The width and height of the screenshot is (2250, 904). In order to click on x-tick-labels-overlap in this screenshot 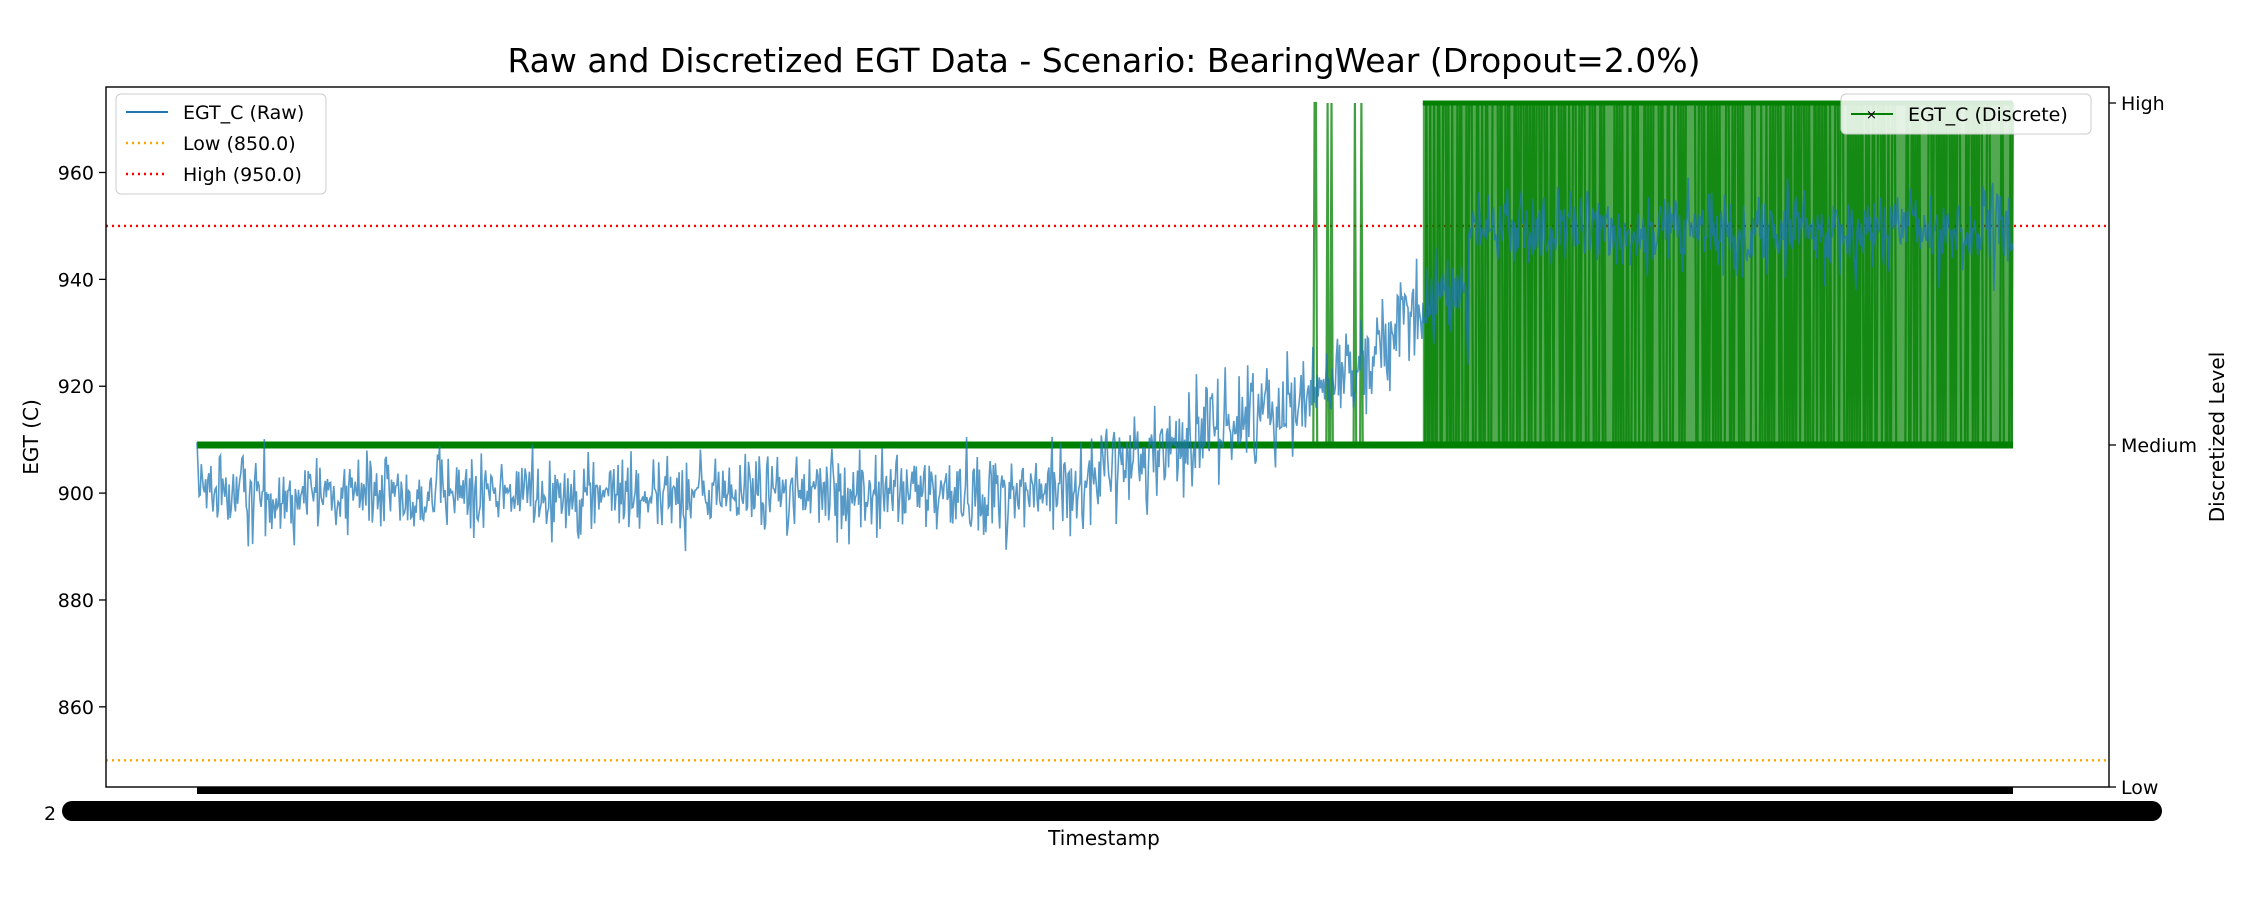, I will do `click(1112, 811)`.